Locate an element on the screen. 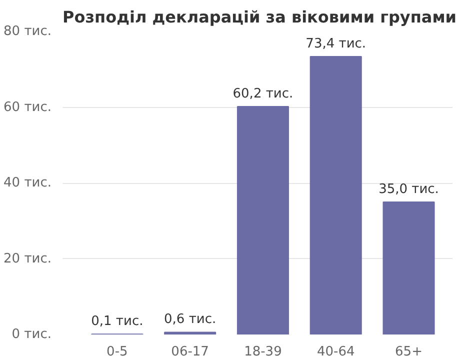  y-tick-label: 20 тис. is located at coordinates (28, 258).